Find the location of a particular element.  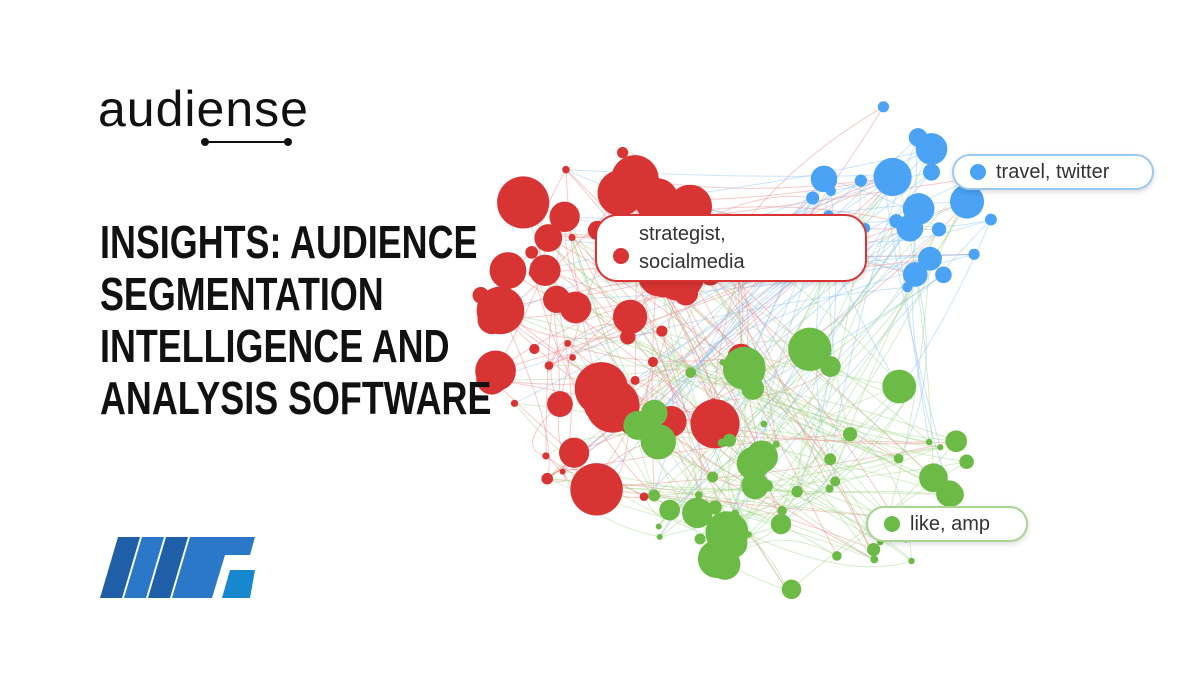

logo-dot is located at coordinates (205, 142).